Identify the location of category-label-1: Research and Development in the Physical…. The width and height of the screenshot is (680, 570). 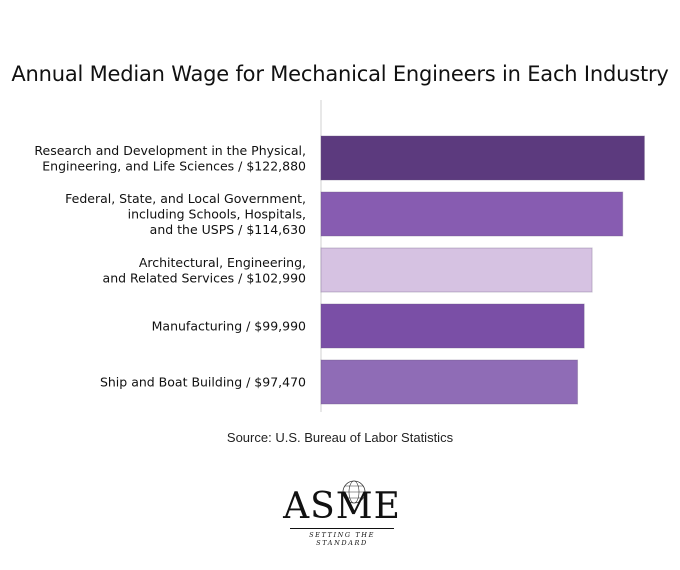
(170, 158).